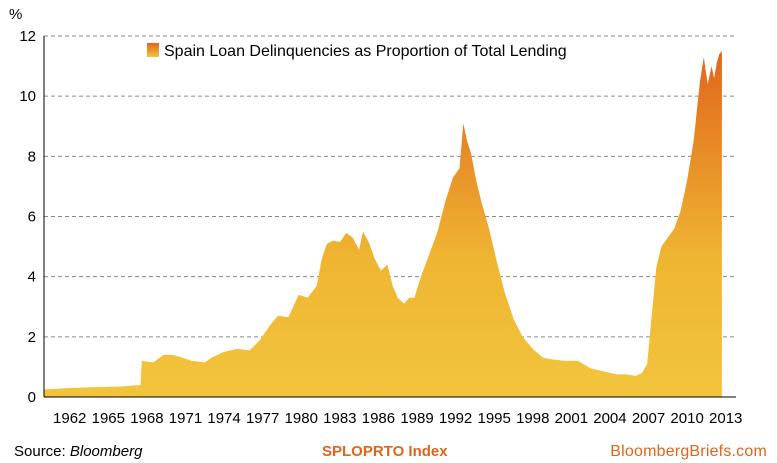 The height and width of the screenshot is (463, 777). Describe the element at coordinates (455, 418) in the screenshot. I see `x-tick-label: 1992` at that location.